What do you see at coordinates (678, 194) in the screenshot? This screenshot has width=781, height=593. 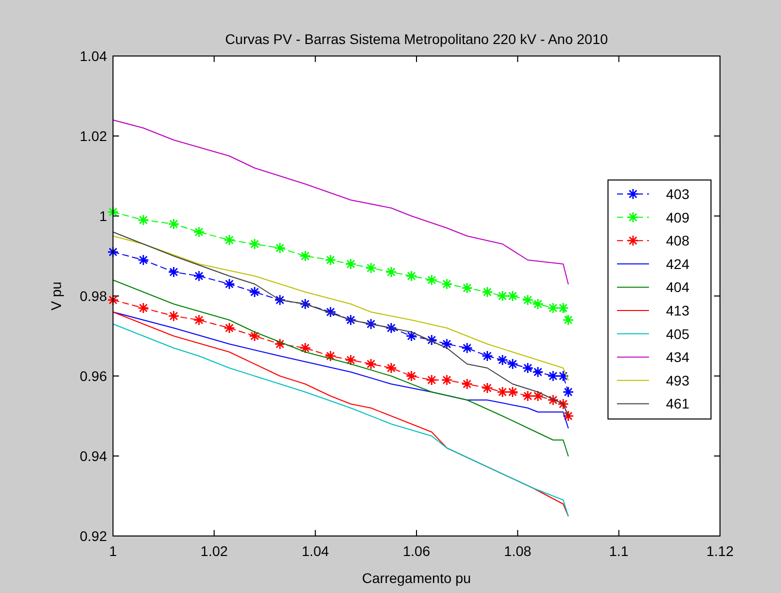 I see `legend-label: 403` at bounding box center [678, 194].